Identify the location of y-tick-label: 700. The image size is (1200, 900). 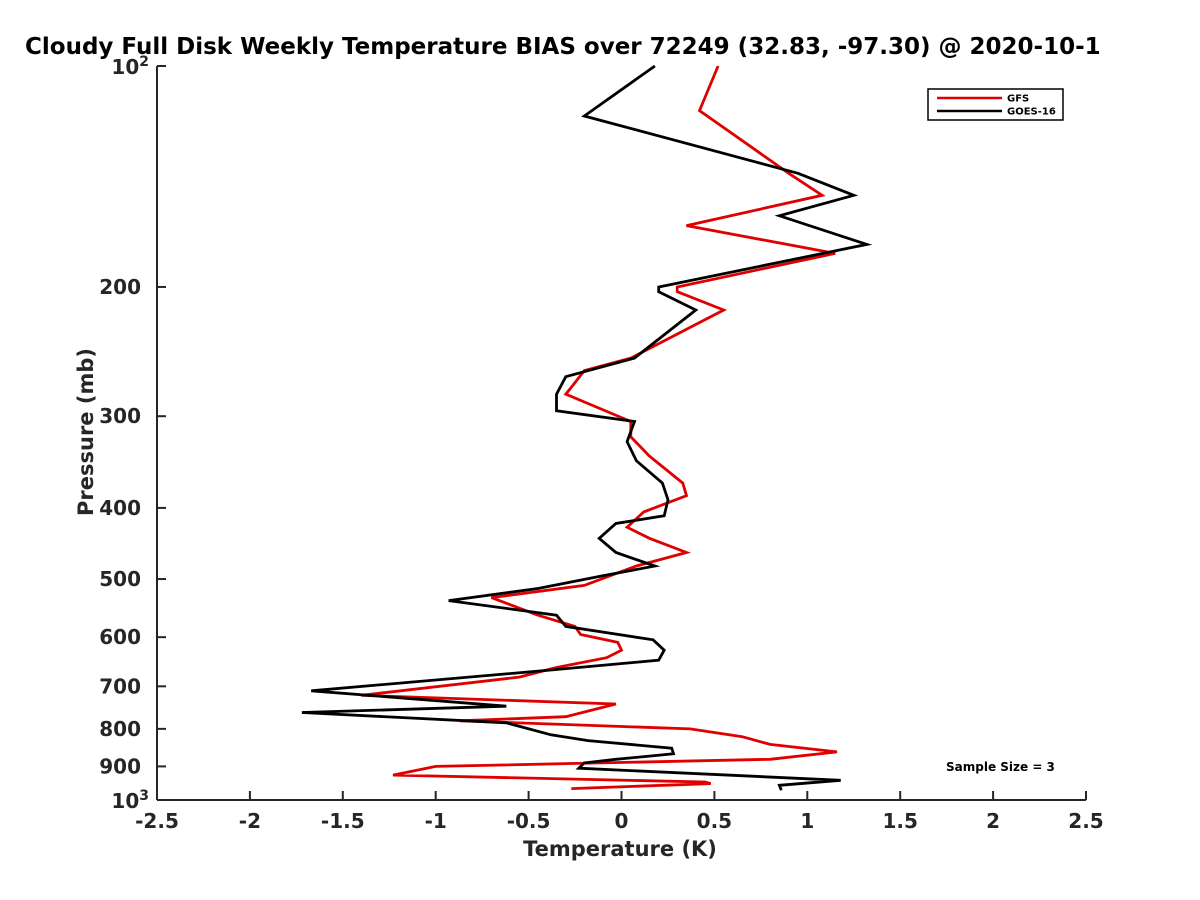
(120, 686).